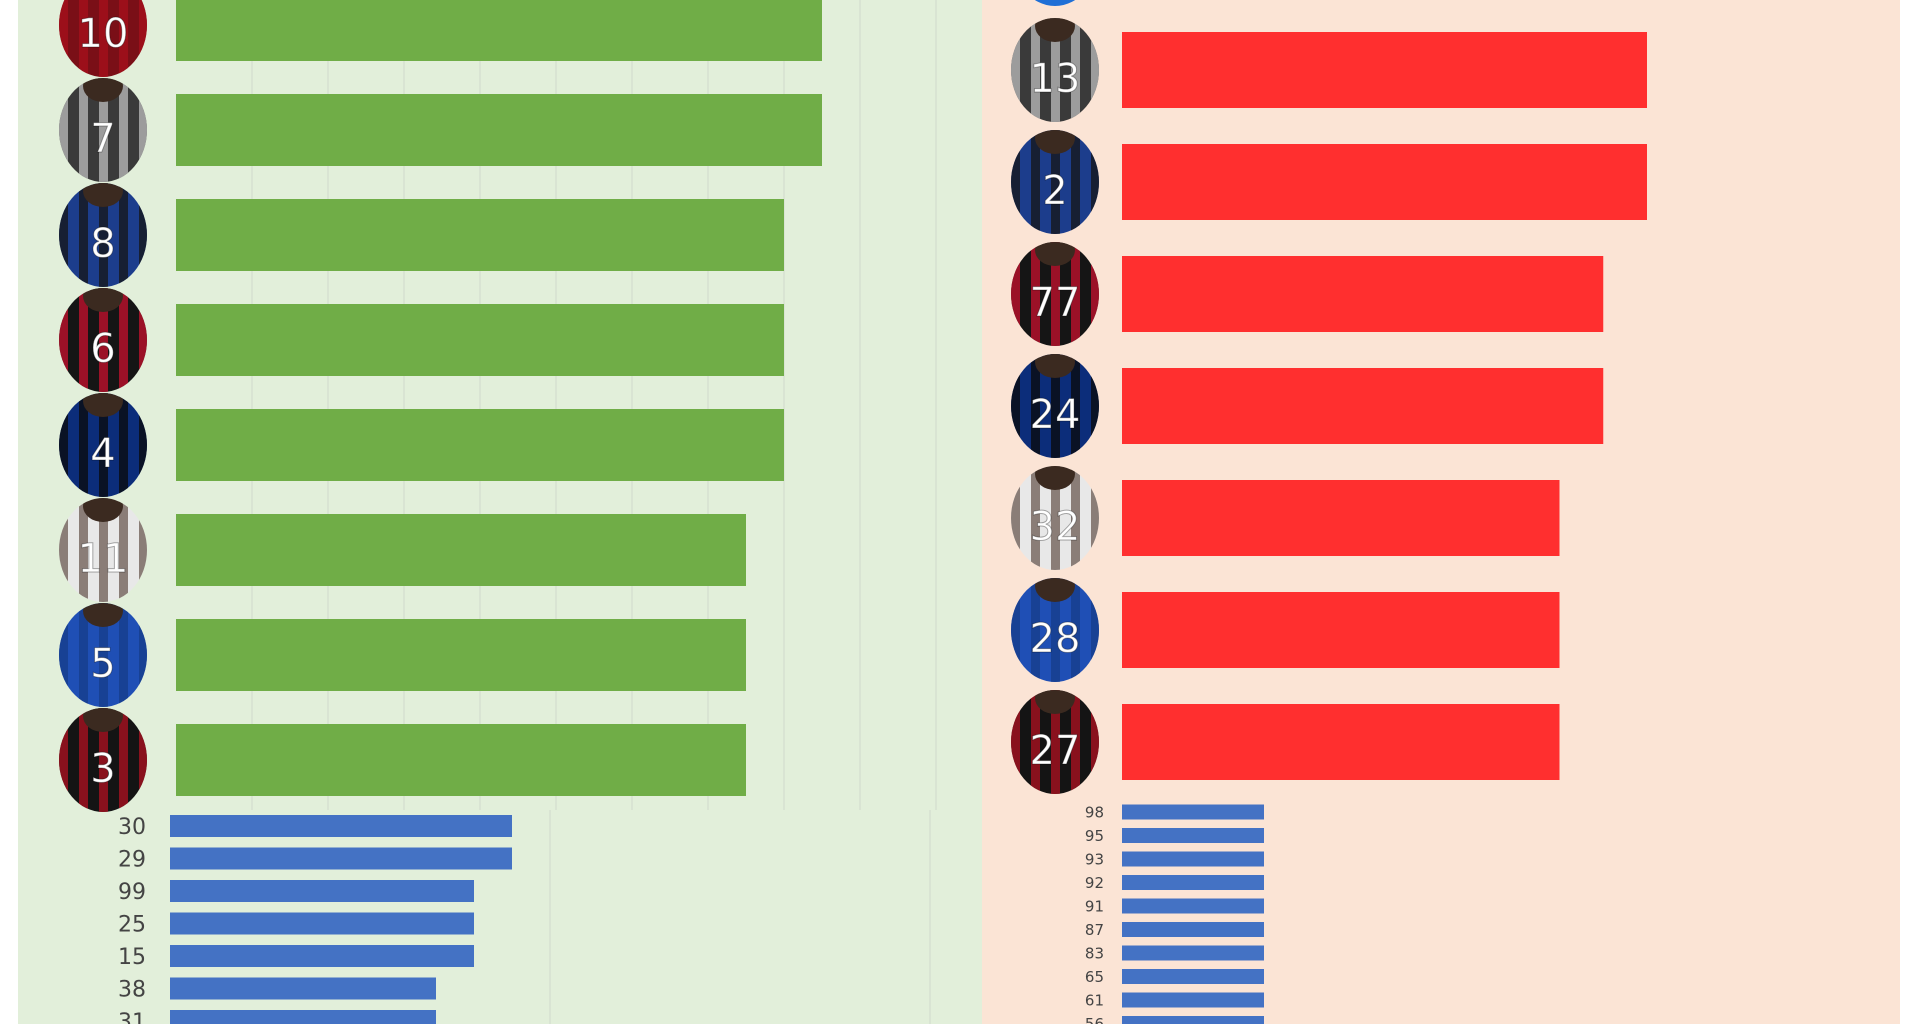  I want to click on avatar-image: 8, so click(103, 235).